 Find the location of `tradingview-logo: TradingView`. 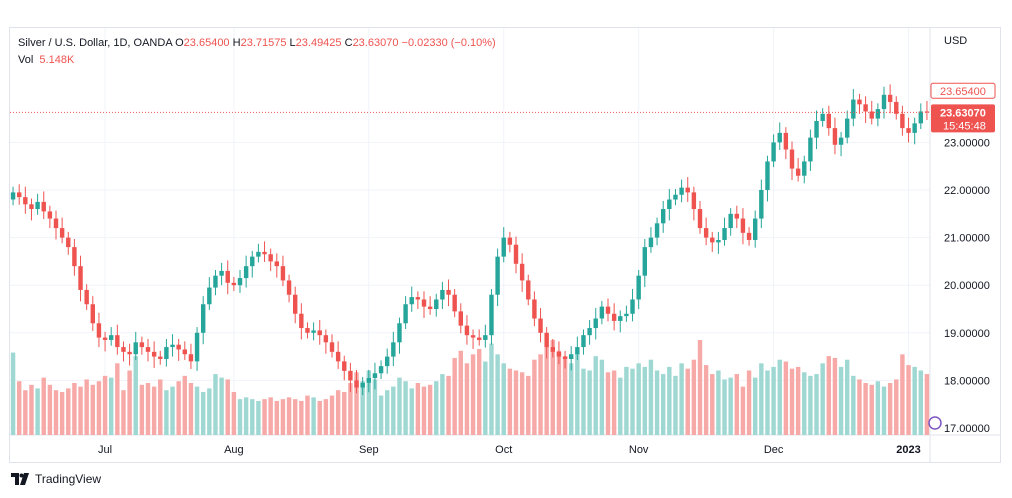

tradingview-logo: TradingView is located at coordinates (56, 479).